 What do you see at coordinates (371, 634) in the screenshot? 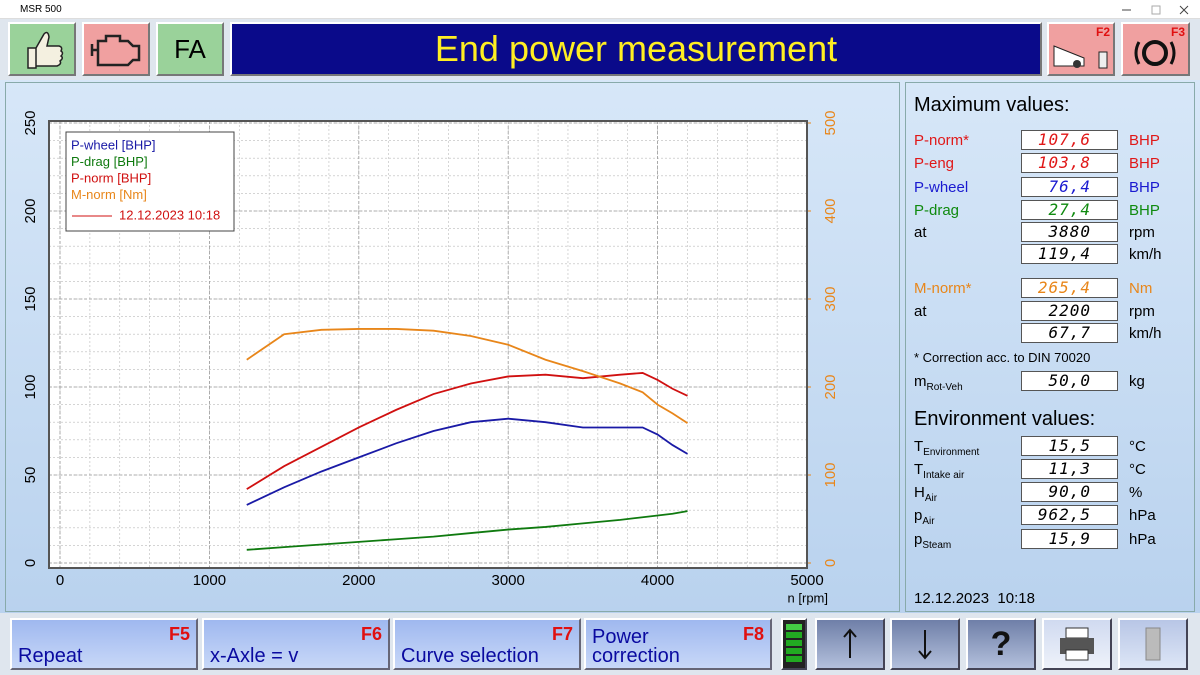
I see `button-key: F6` at bounding box center [371, 634].